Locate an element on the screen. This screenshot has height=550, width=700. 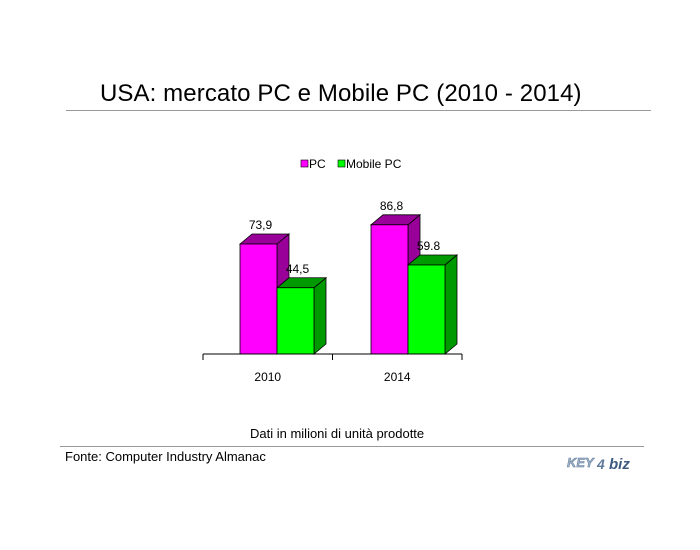
chart-legend: PC Mobile PC is located at coordinates (351, 164).